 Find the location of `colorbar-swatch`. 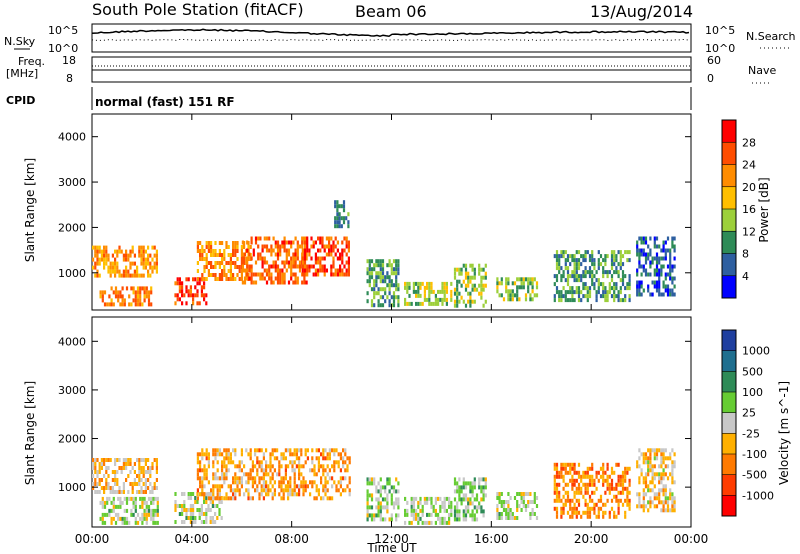

colorbar-swatch is located at coordinates (729, 485).